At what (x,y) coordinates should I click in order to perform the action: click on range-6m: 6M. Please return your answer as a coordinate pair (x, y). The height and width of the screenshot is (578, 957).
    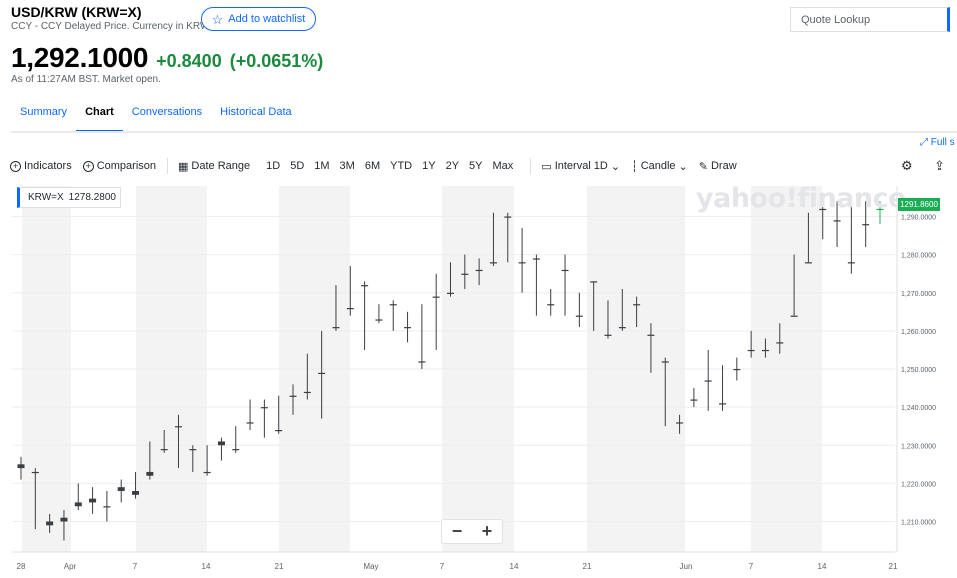
    Looking at the image, I should click on (372, 166).